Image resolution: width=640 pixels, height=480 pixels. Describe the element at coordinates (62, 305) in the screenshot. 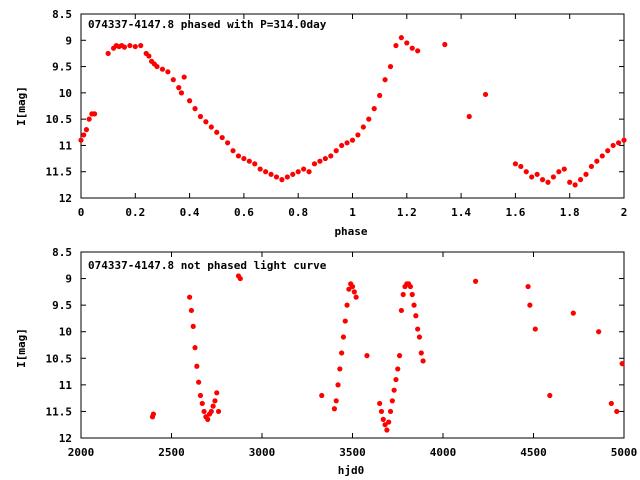

I see `unphased-y-tick-label: 9.5` at that location.